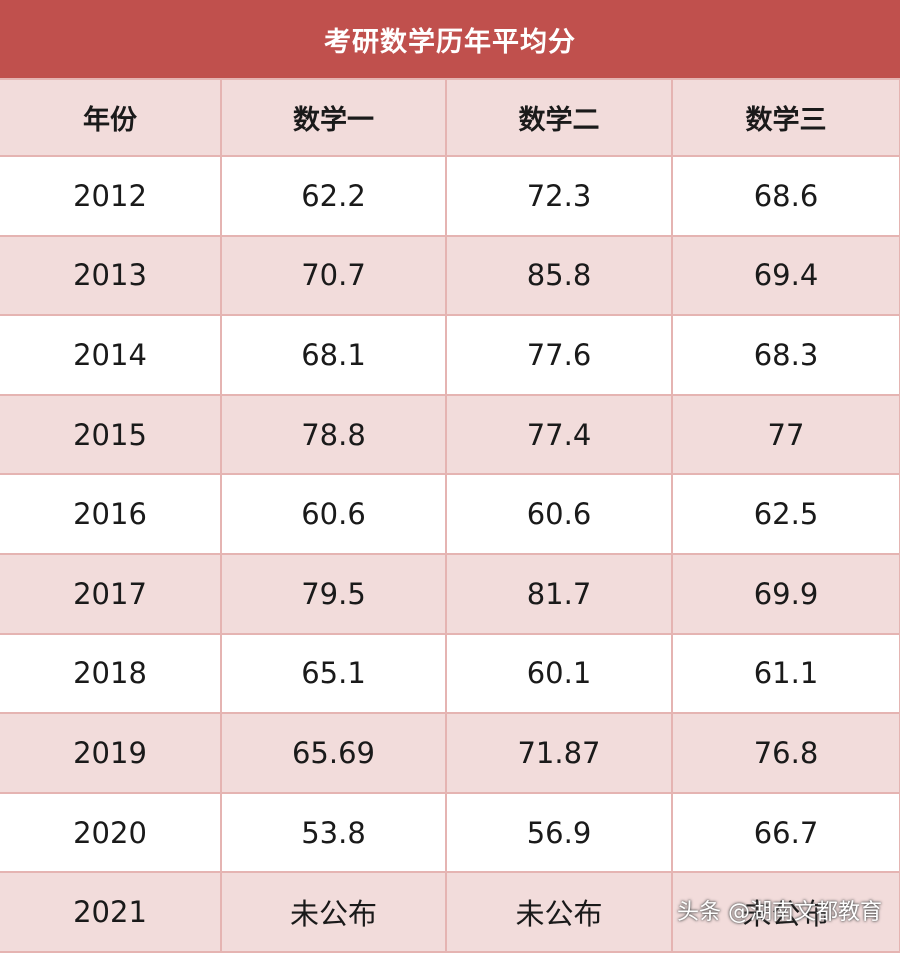 The height and width of the screenshot is (953, 900). I want to click on cell-math-3: 68.3, so click(785, 355).